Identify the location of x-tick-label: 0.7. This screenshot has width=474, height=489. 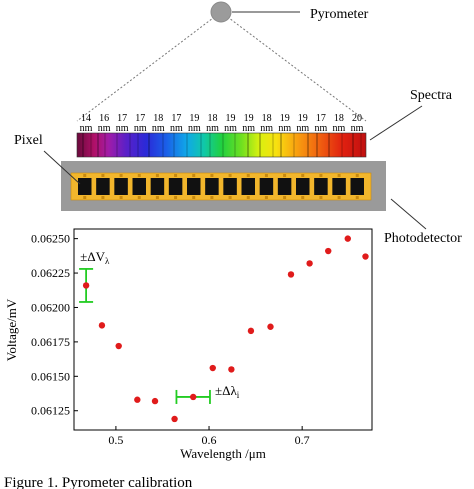
(302, 440).